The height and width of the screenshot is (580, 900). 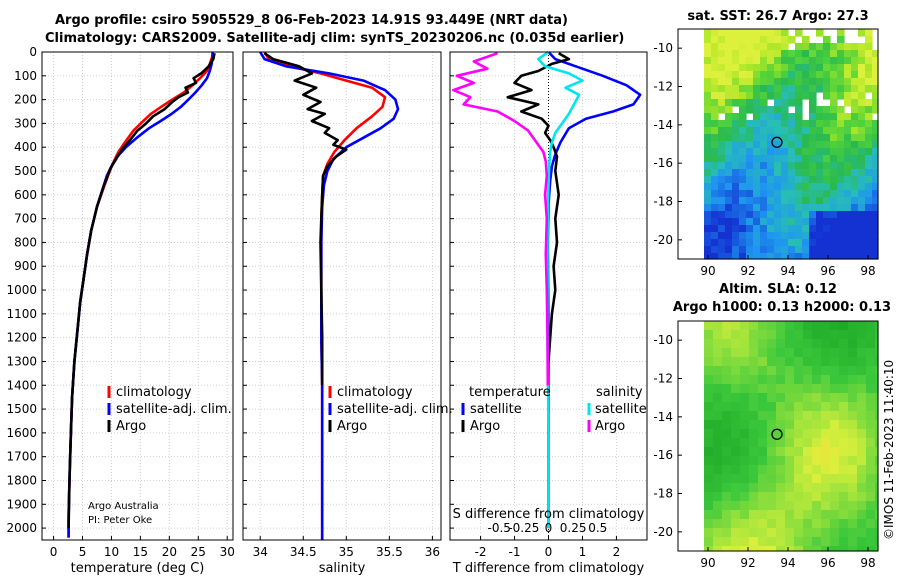 I want to click on y-tick-label: 700, so click(x=25, y=219).